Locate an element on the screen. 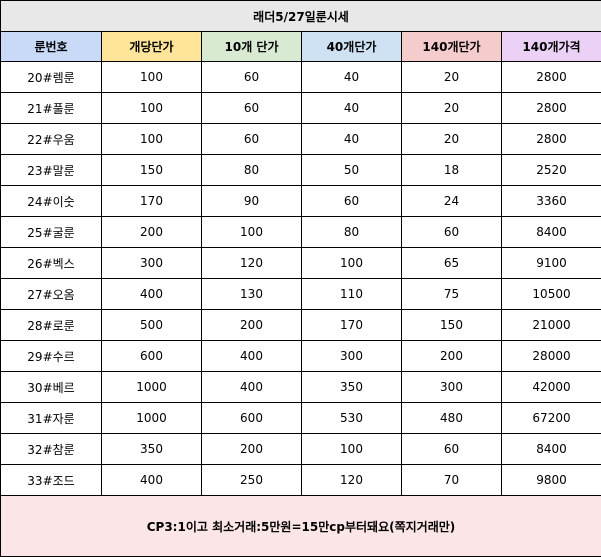  rune-name-cell: 33#조드 is located at coordinates (51, 480).